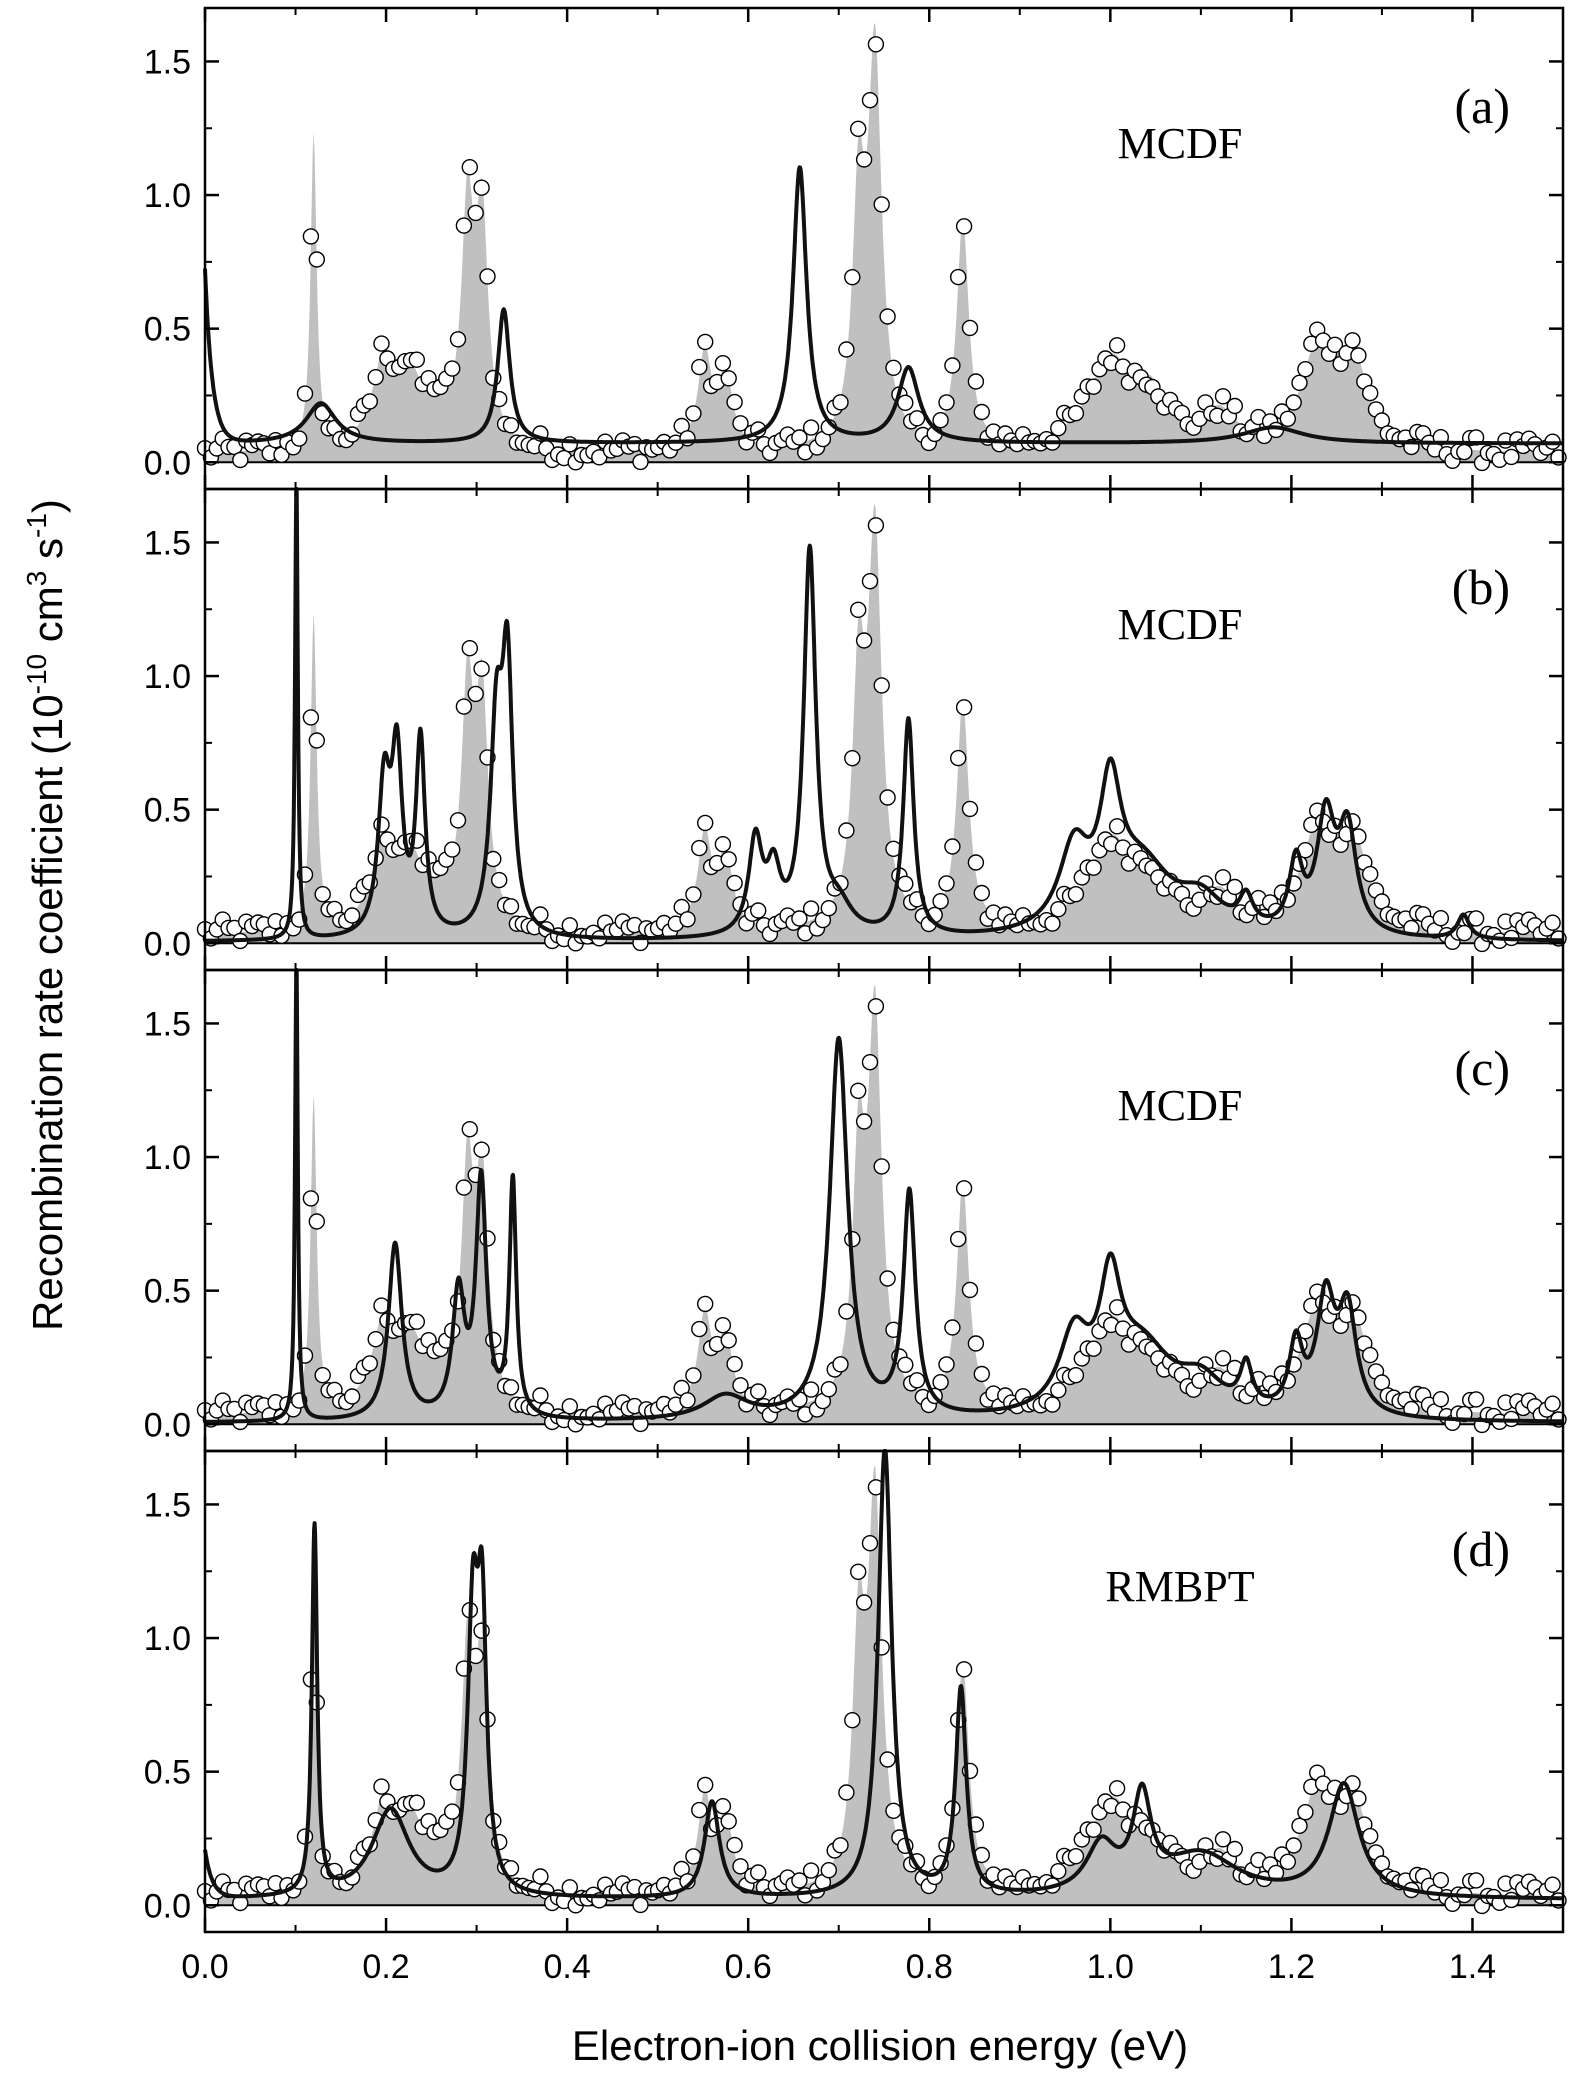 This screenshot has height=2087, width=1576. Describe the element at coordinates (884, 305) in the screenshot. I see `theory-curve` at that location.